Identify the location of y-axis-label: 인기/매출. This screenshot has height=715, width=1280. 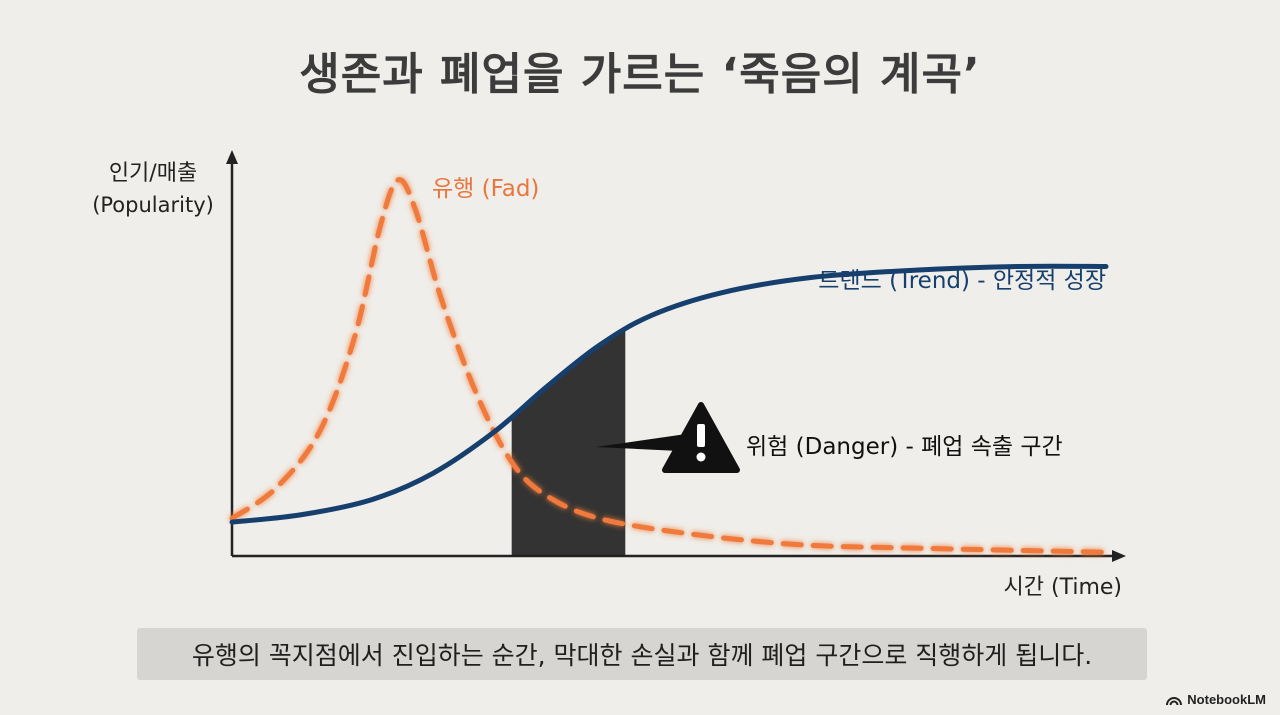
(153, 173).